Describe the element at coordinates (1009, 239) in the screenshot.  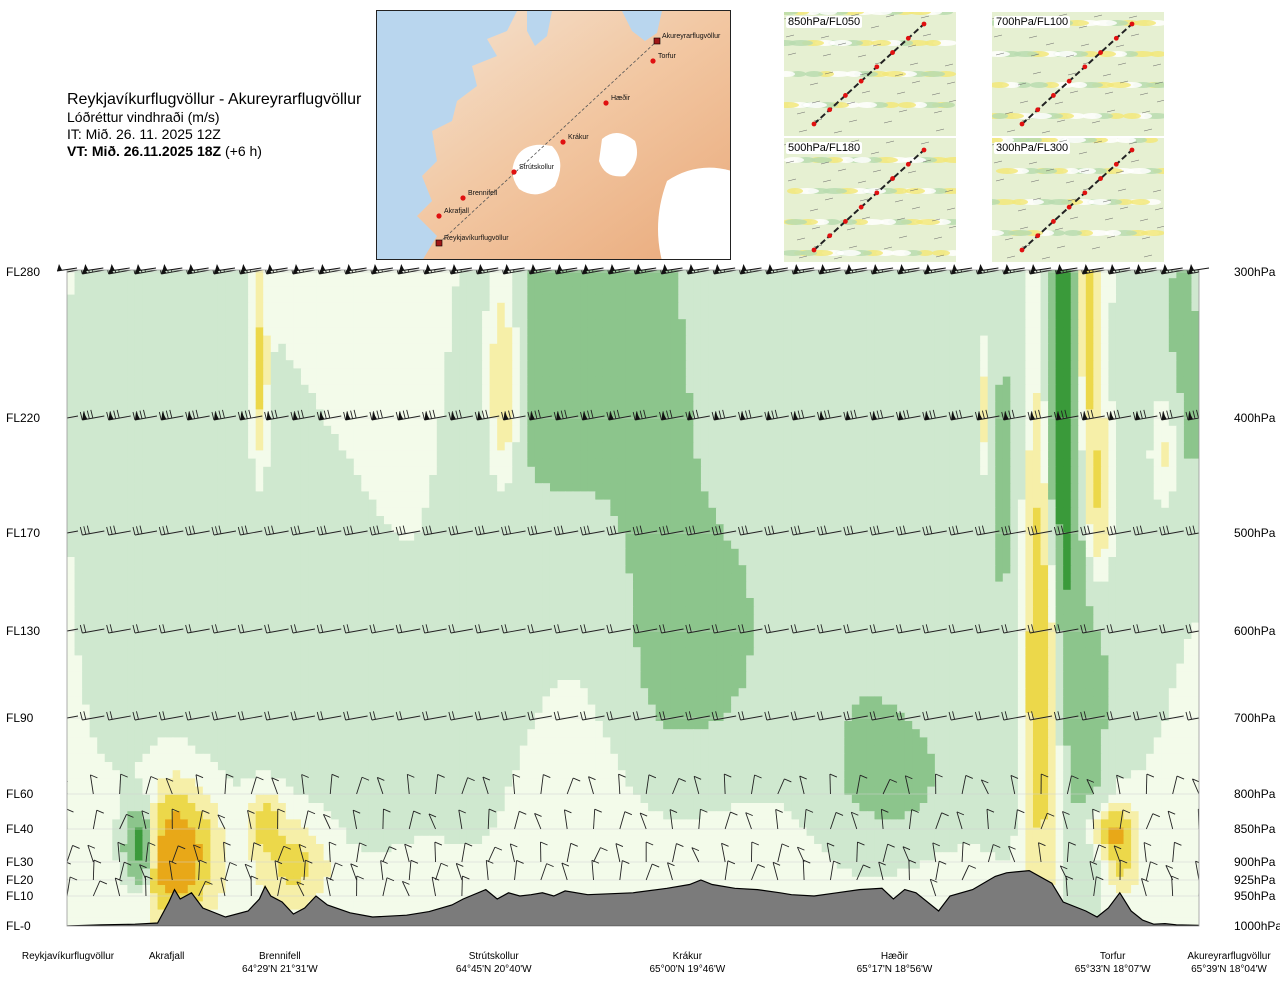
I see `mini-map-barb` at that location.